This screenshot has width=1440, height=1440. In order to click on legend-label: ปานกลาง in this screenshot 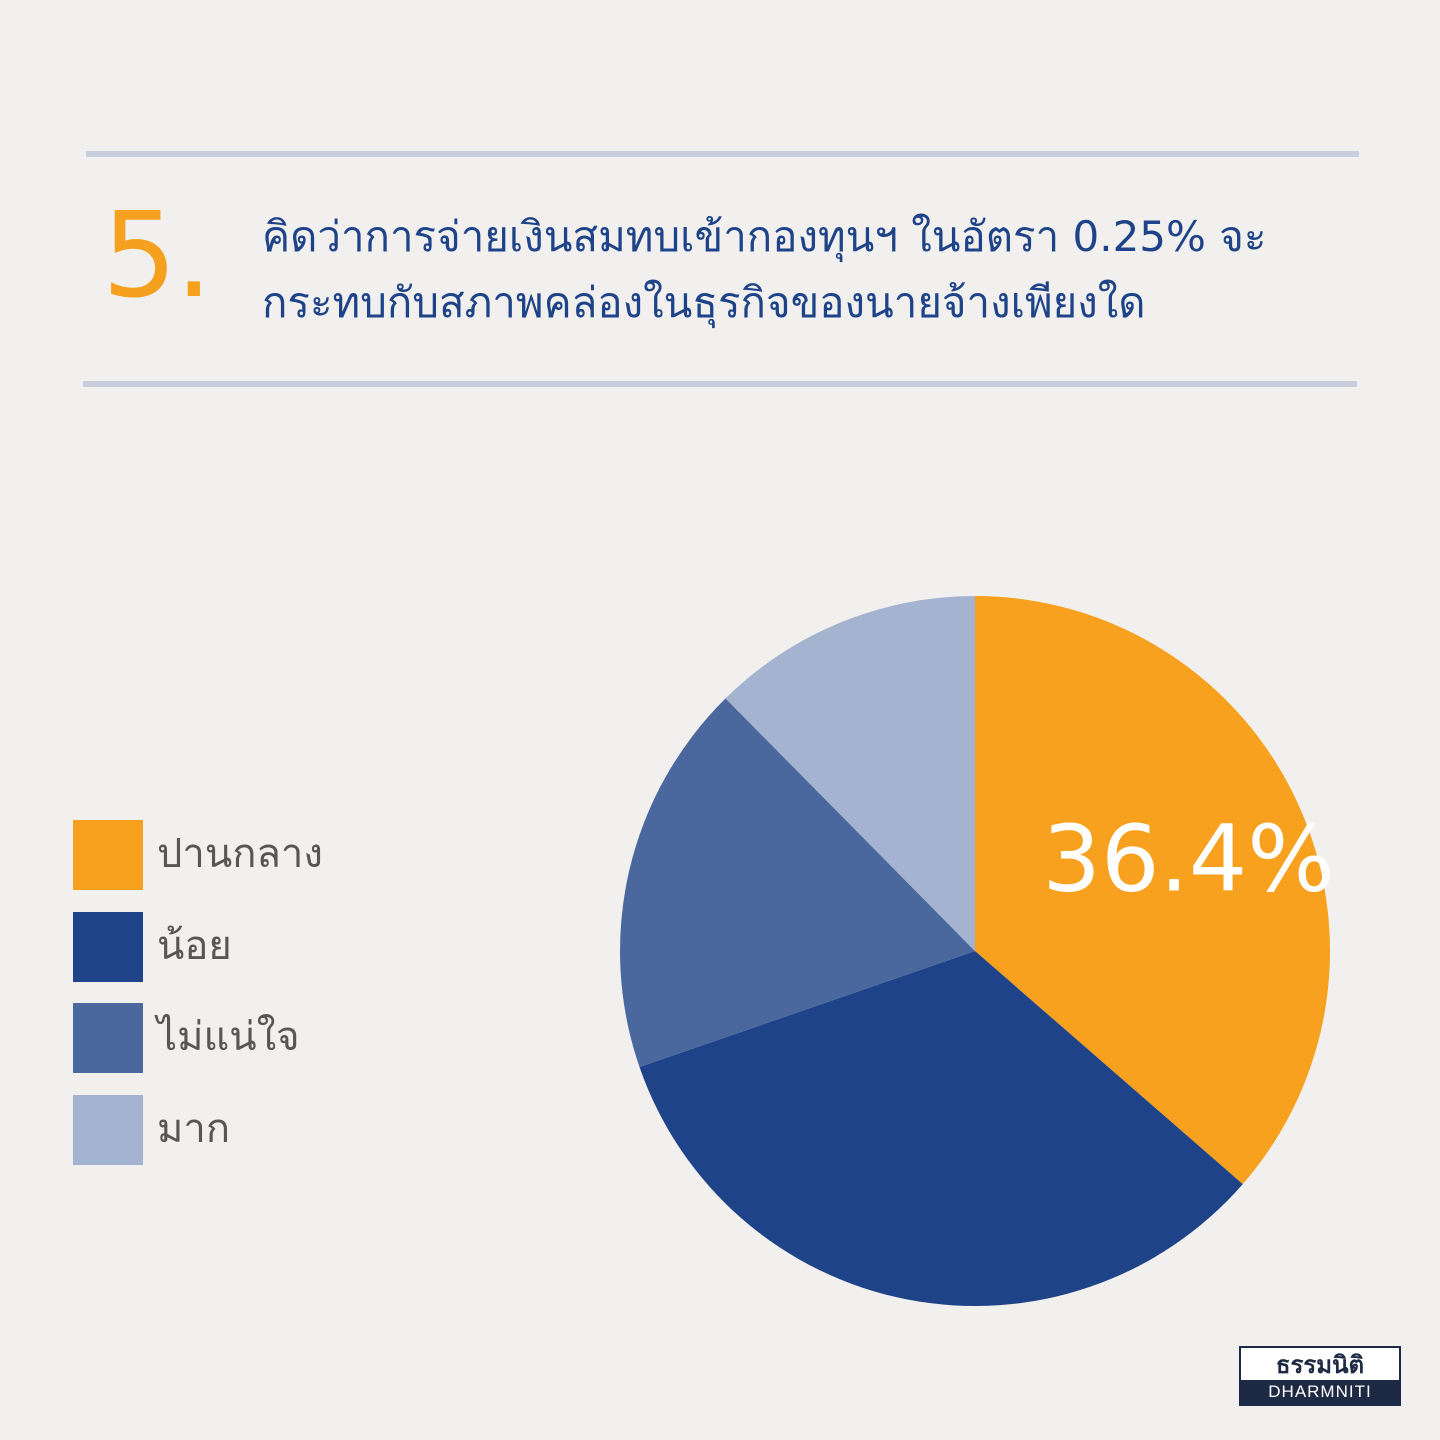, I will do `click(240, 854)`.